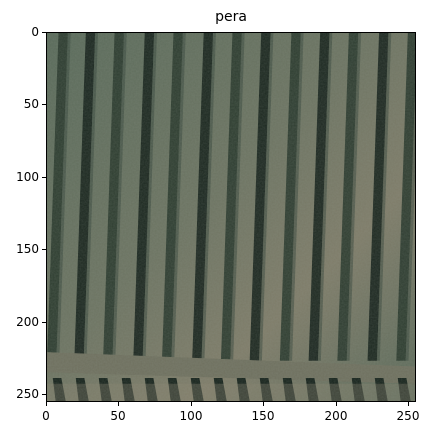 Image resolution: width=430 pixels, height=435 pixels. Describe the element at coordinates (231, 17) in the screenshot. I see `figure-title: pera` at that location.